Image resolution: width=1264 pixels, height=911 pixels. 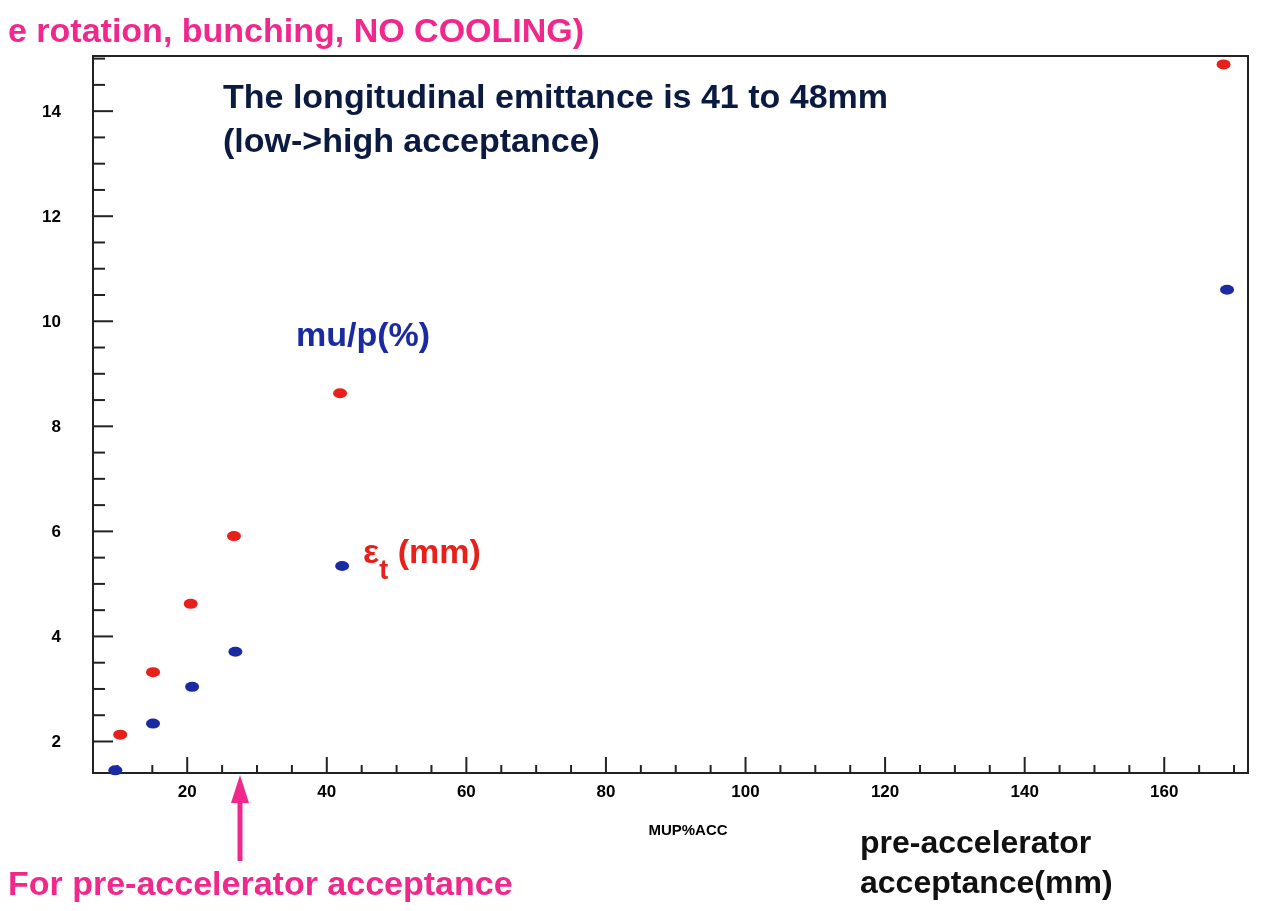 I want to click on y-tick-label: 12, so click(x=51, y=217).